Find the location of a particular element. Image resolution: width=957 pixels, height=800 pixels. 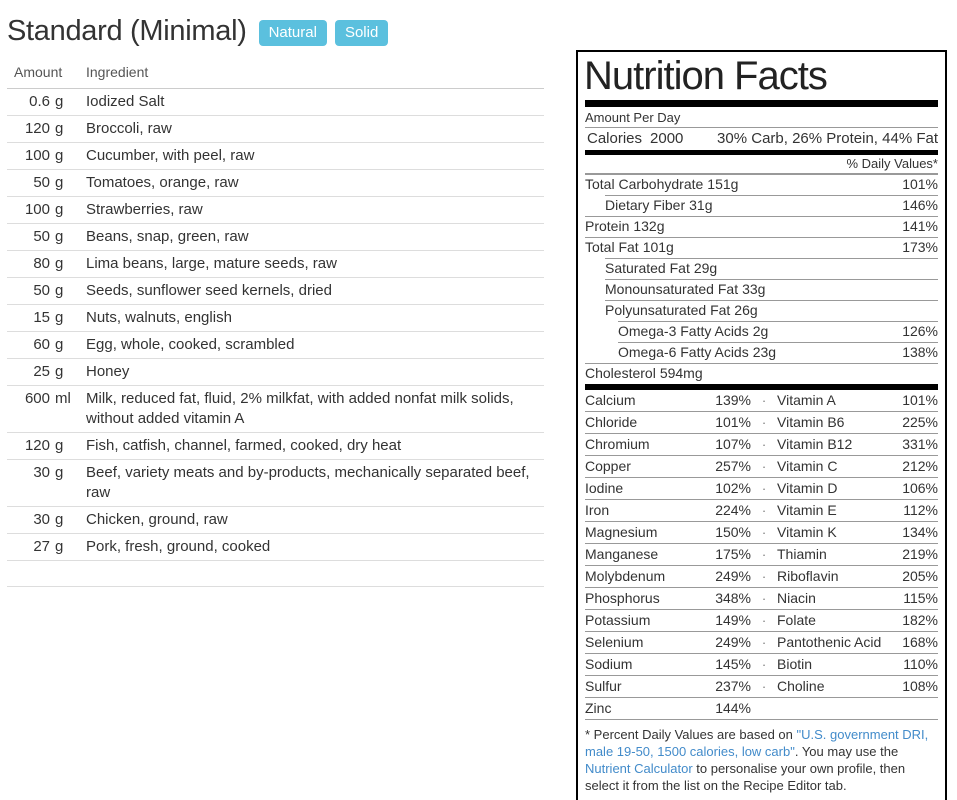

nutrient: Total Carbohydrate 151g is located at coordinates (661, 184).